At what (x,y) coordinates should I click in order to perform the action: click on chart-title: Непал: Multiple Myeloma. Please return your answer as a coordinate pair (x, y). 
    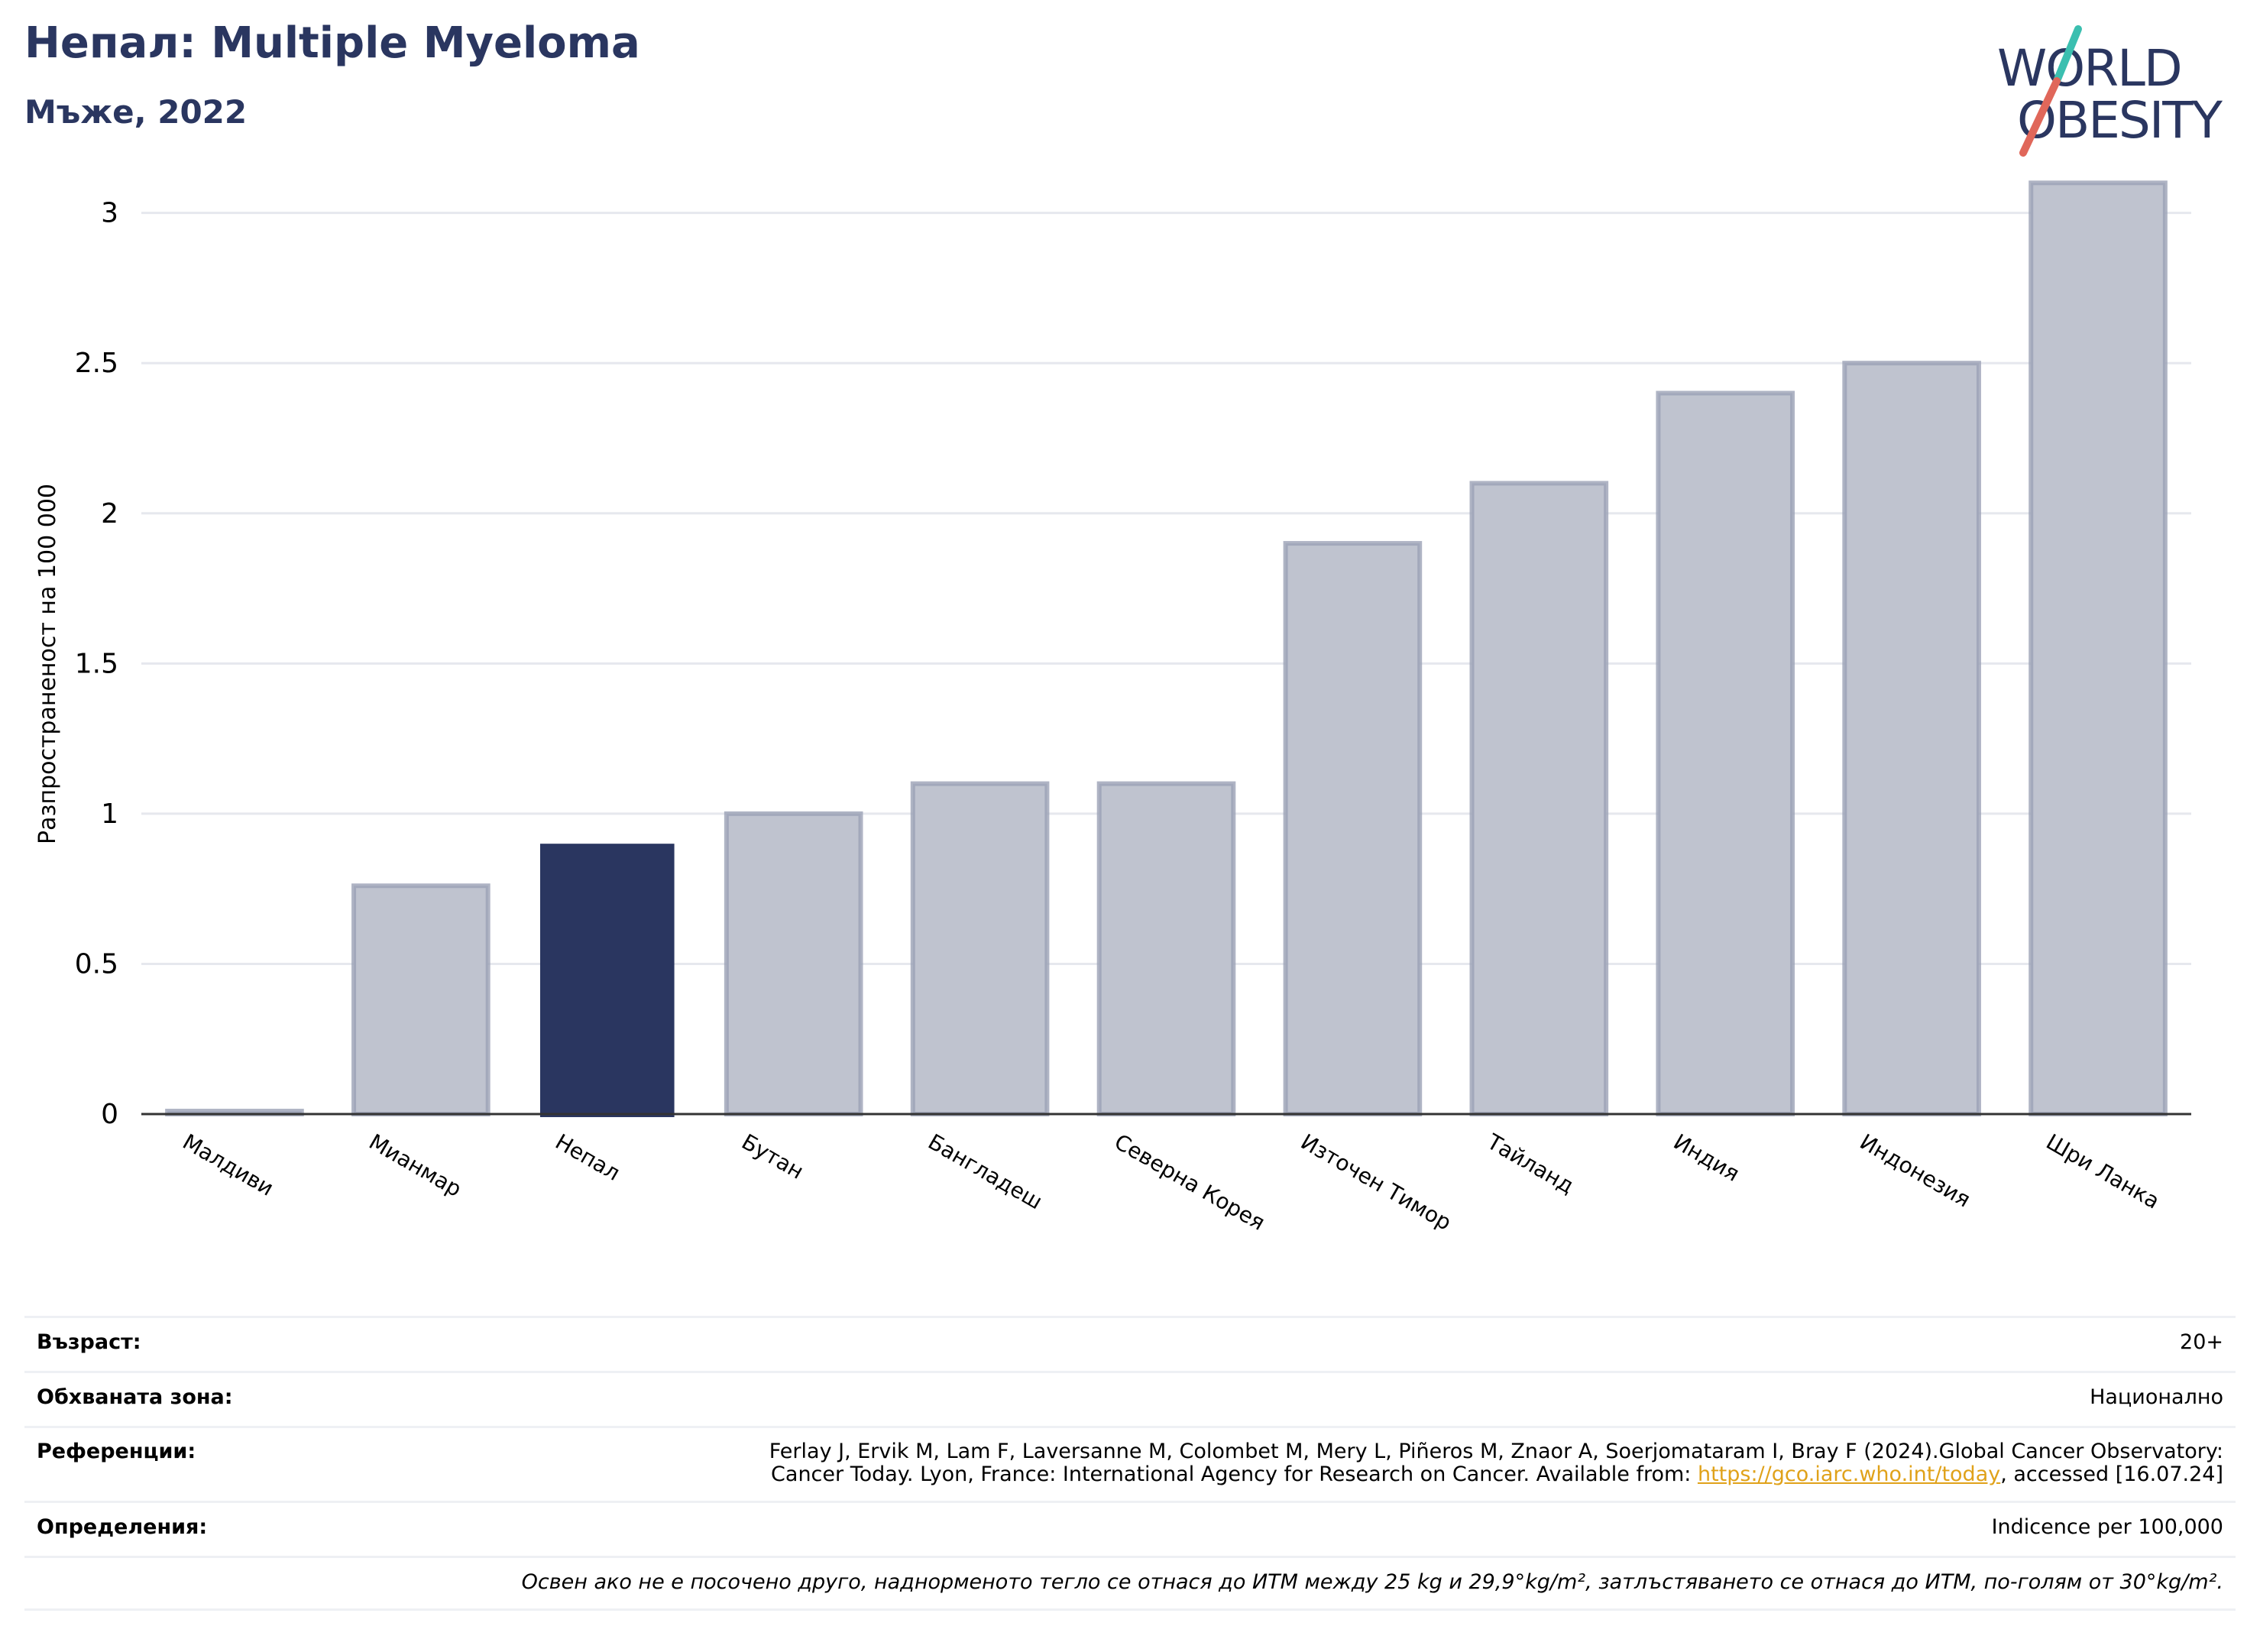
    Looking at the image, I should click on (332, 43).